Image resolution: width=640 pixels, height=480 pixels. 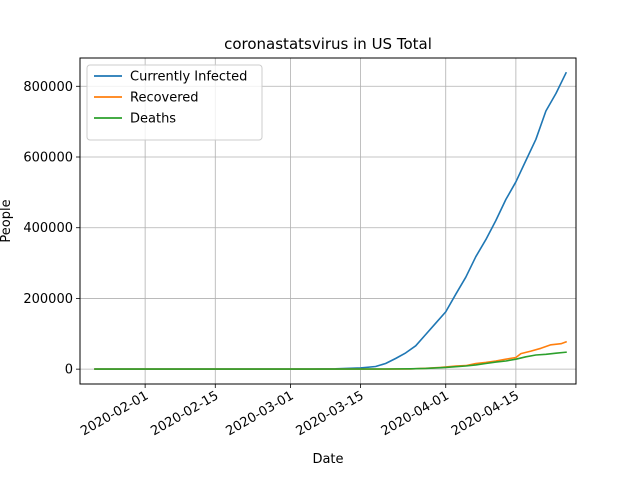 I want to click on series-line-deaths, so click(x=330, y=360).